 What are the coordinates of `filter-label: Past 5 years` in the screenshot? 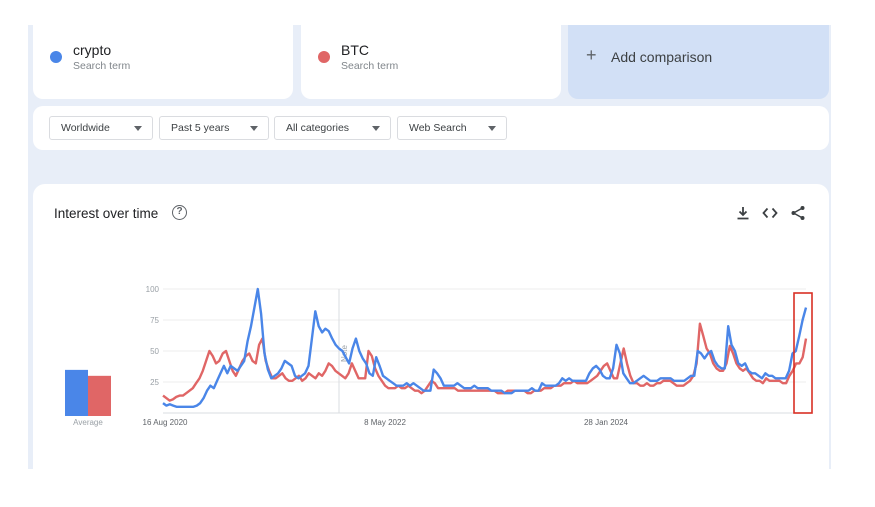 It's located at (200, 128).